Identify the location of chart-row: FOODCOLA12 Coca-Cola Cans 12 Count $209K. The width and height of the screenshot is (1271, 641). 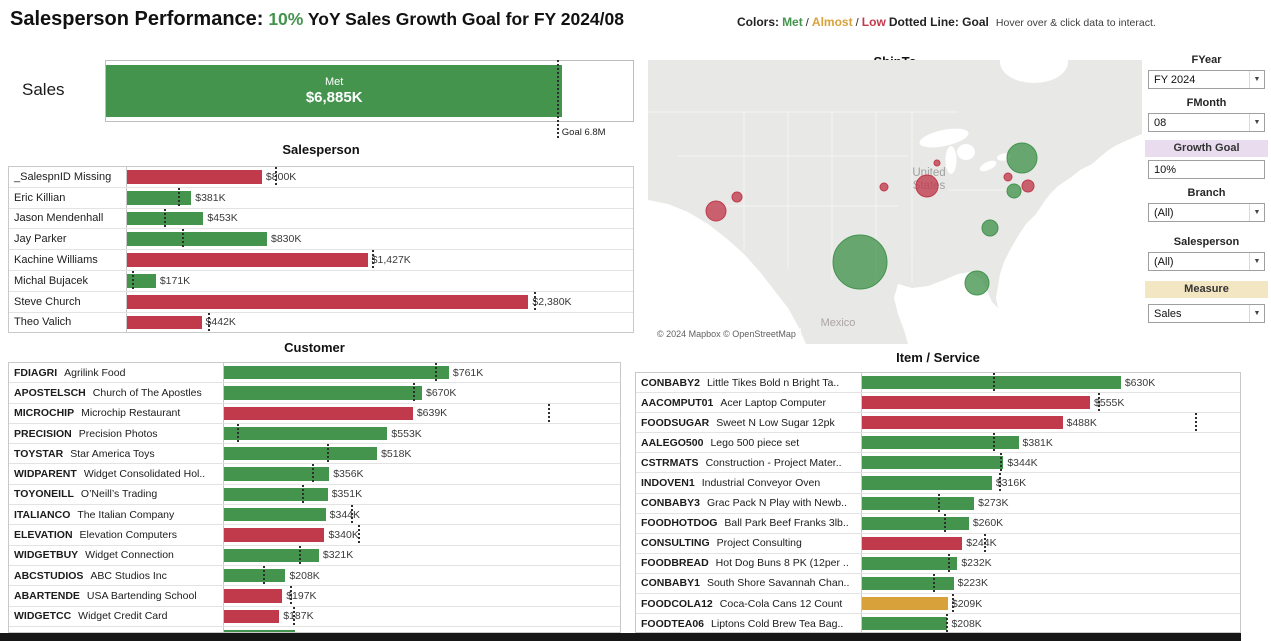
(938, 604).